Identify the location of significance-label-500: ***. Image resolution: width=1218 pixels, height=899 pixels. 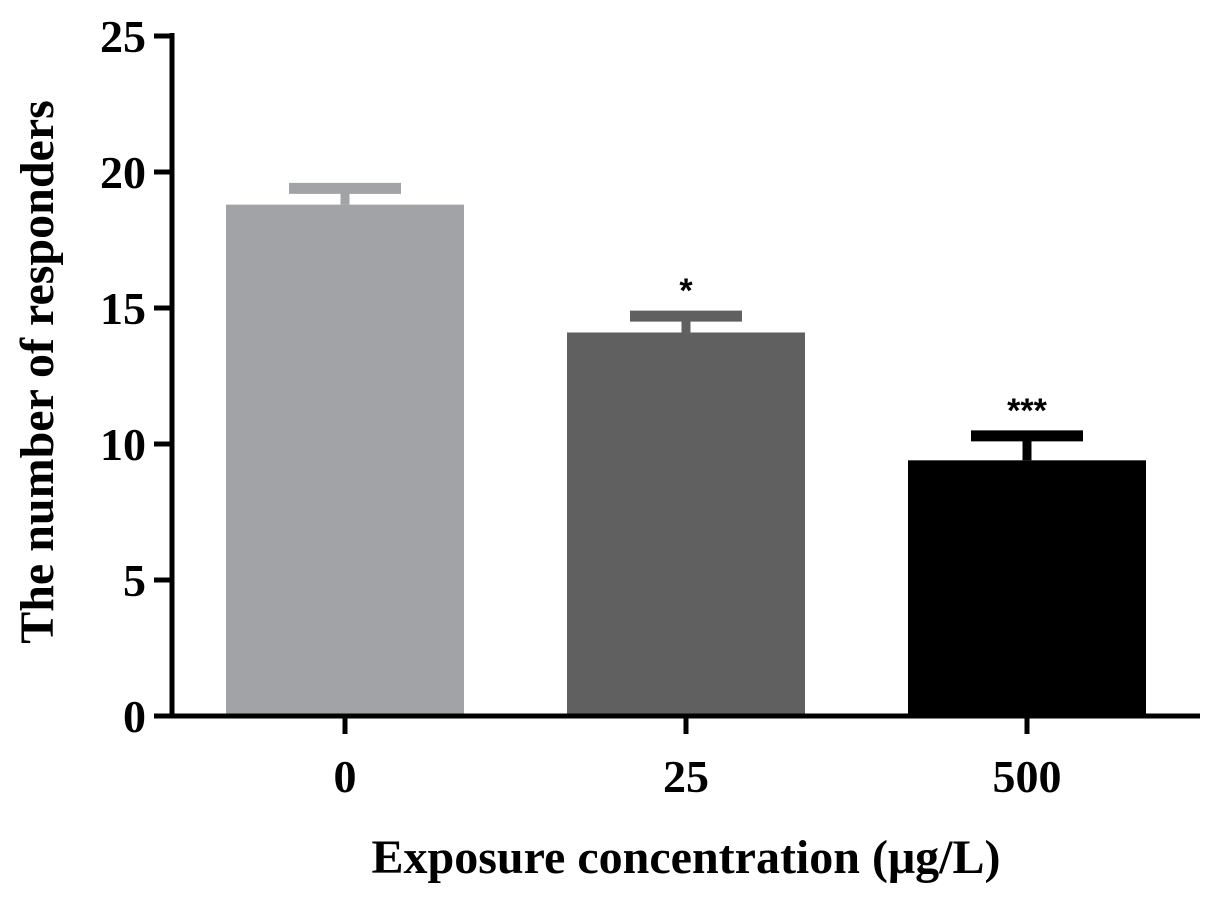
(1027, 411).